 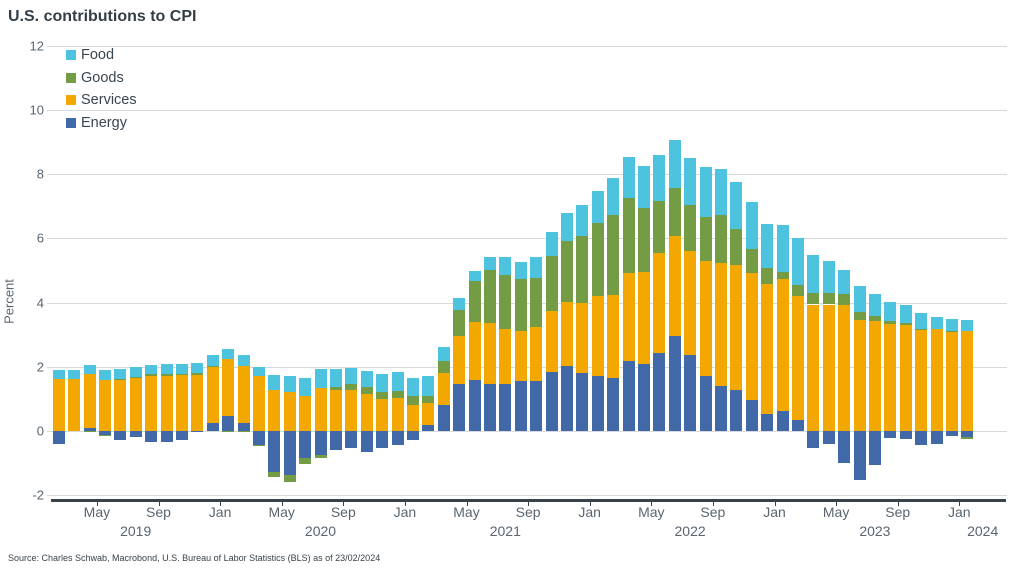 What do you see at coordinates (527, 175) in the screenshot?
I see `gridline-y8` at bounding box center [527, 175].